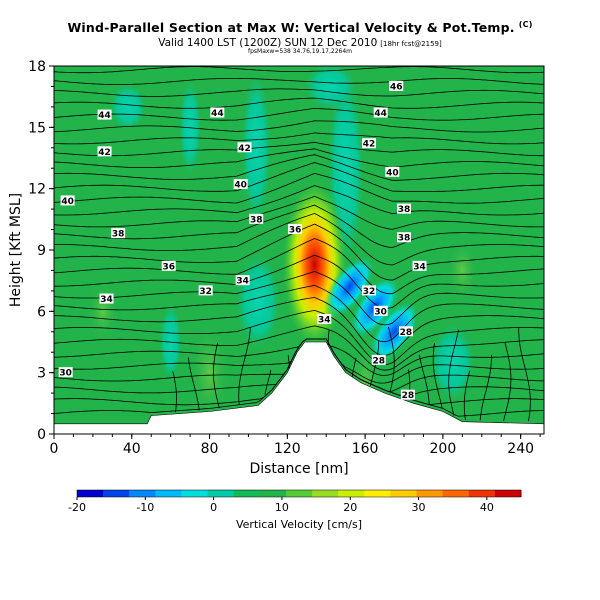  I want to click on y-axis-title: Height [Kft MSL], so click(16, 250).